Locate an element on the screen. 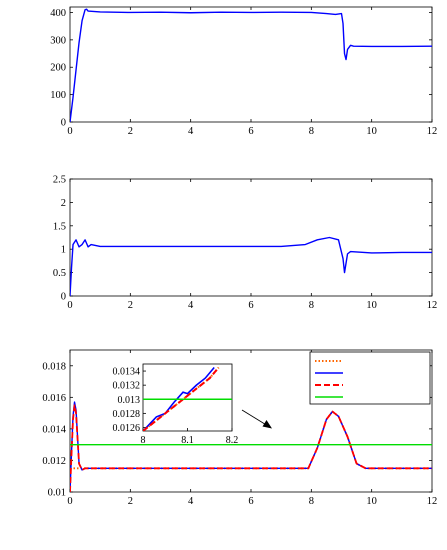 The image size is (447, 550). arrow-shaft is located at coordinates (255, 418).